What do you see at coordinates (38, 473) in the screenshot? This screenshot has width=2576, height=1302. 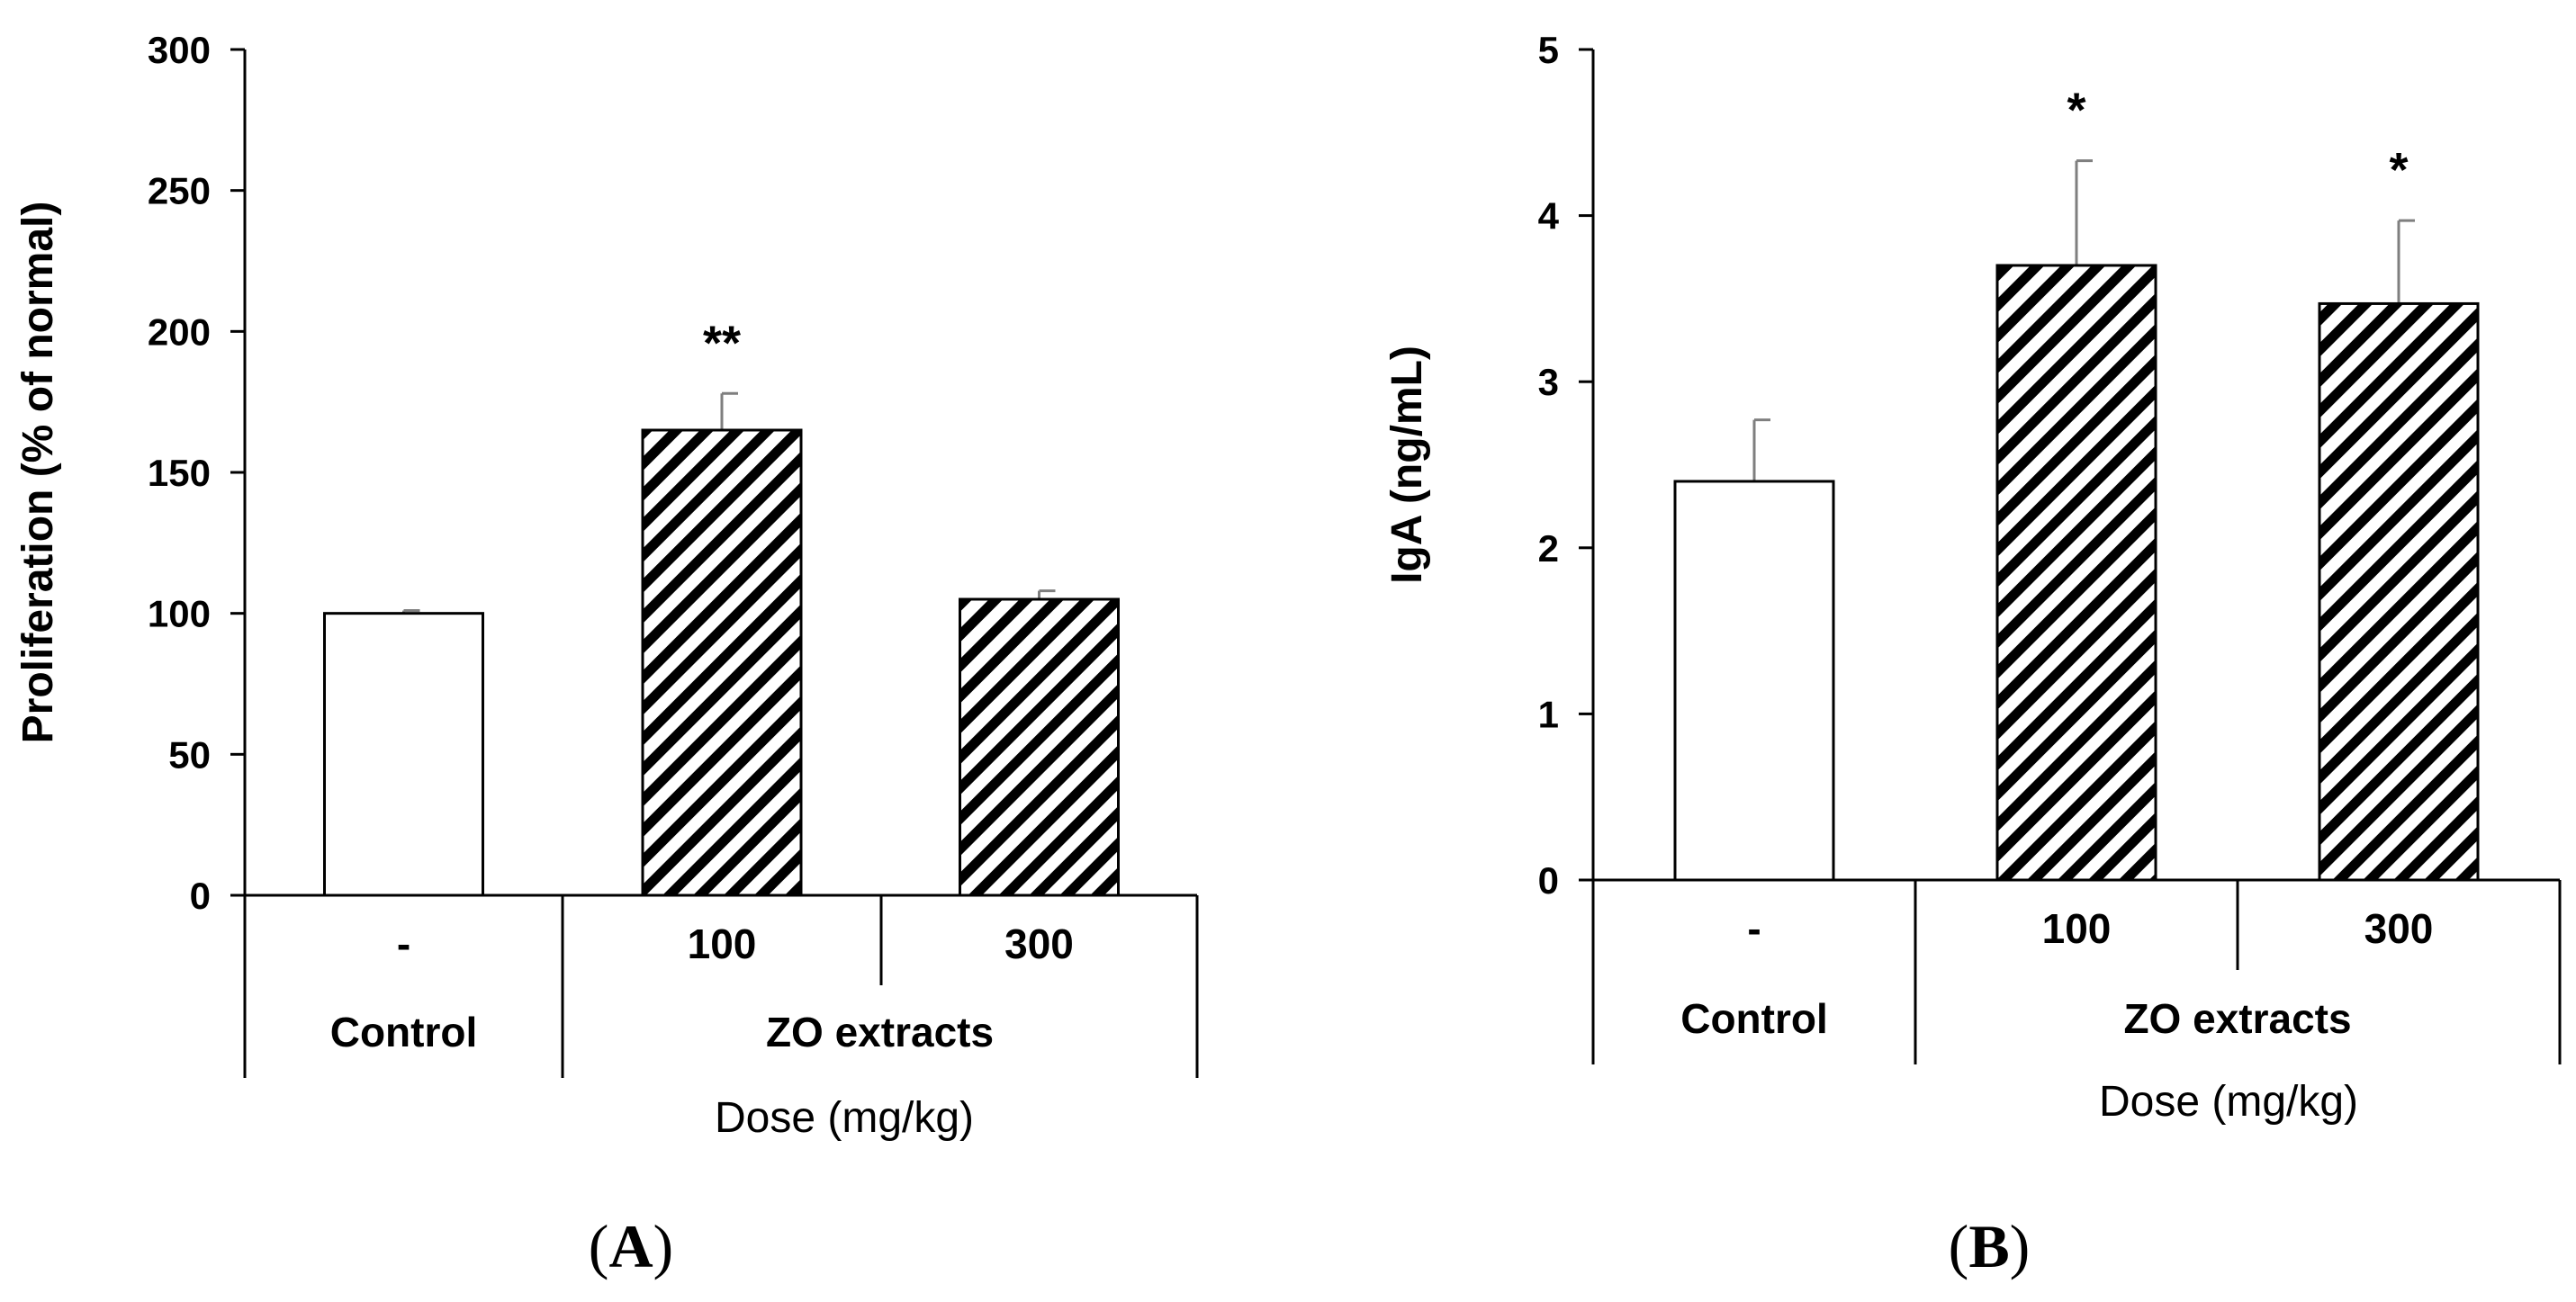 I see `y-axis-title: Proliferation (% of normal)` at bounding box center [38, 473].